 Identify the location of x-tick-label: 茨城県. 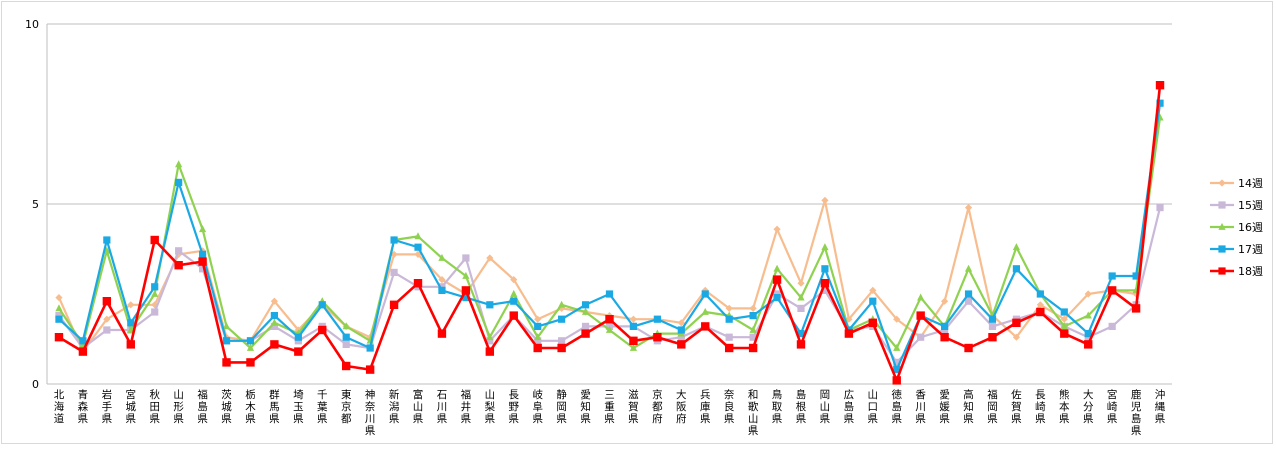
(226, 406).